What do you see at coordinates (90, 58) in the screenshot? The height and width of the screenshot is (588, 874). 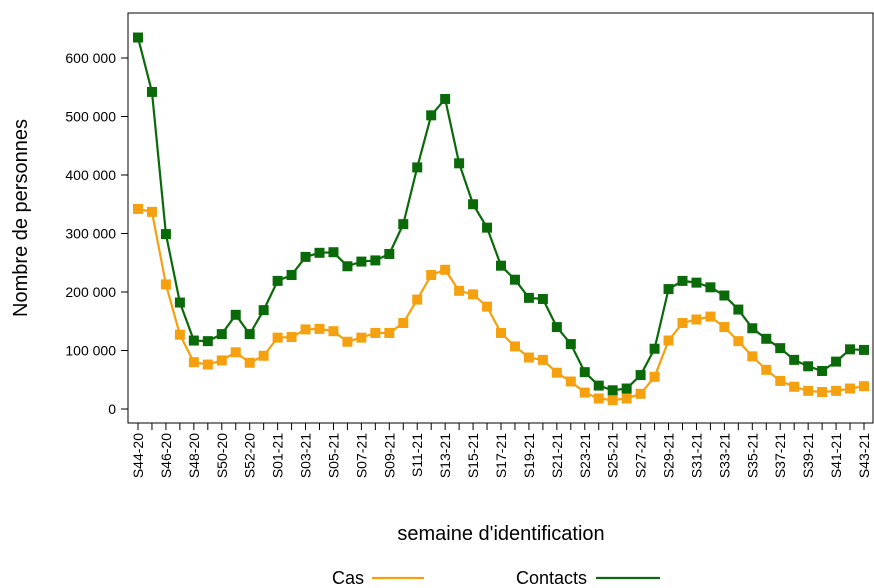 I see `y-tick-label: 600 000` at bounding box center [90, 58].